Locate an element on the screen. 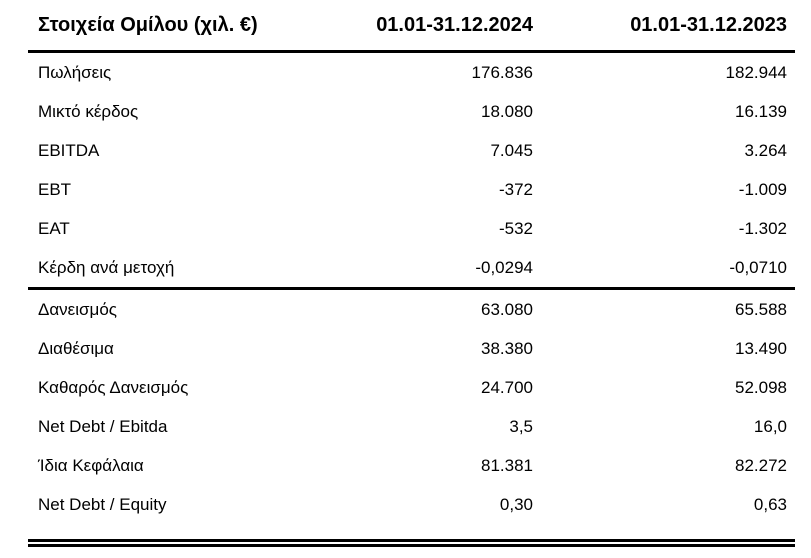 This screenshot has width=811, height=558. column-header-period-2023: 01.01-31.12.2023 is located at coordinates (667, 26).